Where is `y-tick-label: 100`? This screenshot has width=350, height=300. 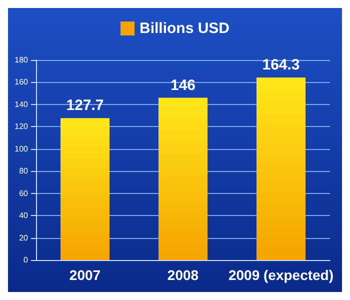
y-tick-label: 100 is located at coordinates (21, 149).